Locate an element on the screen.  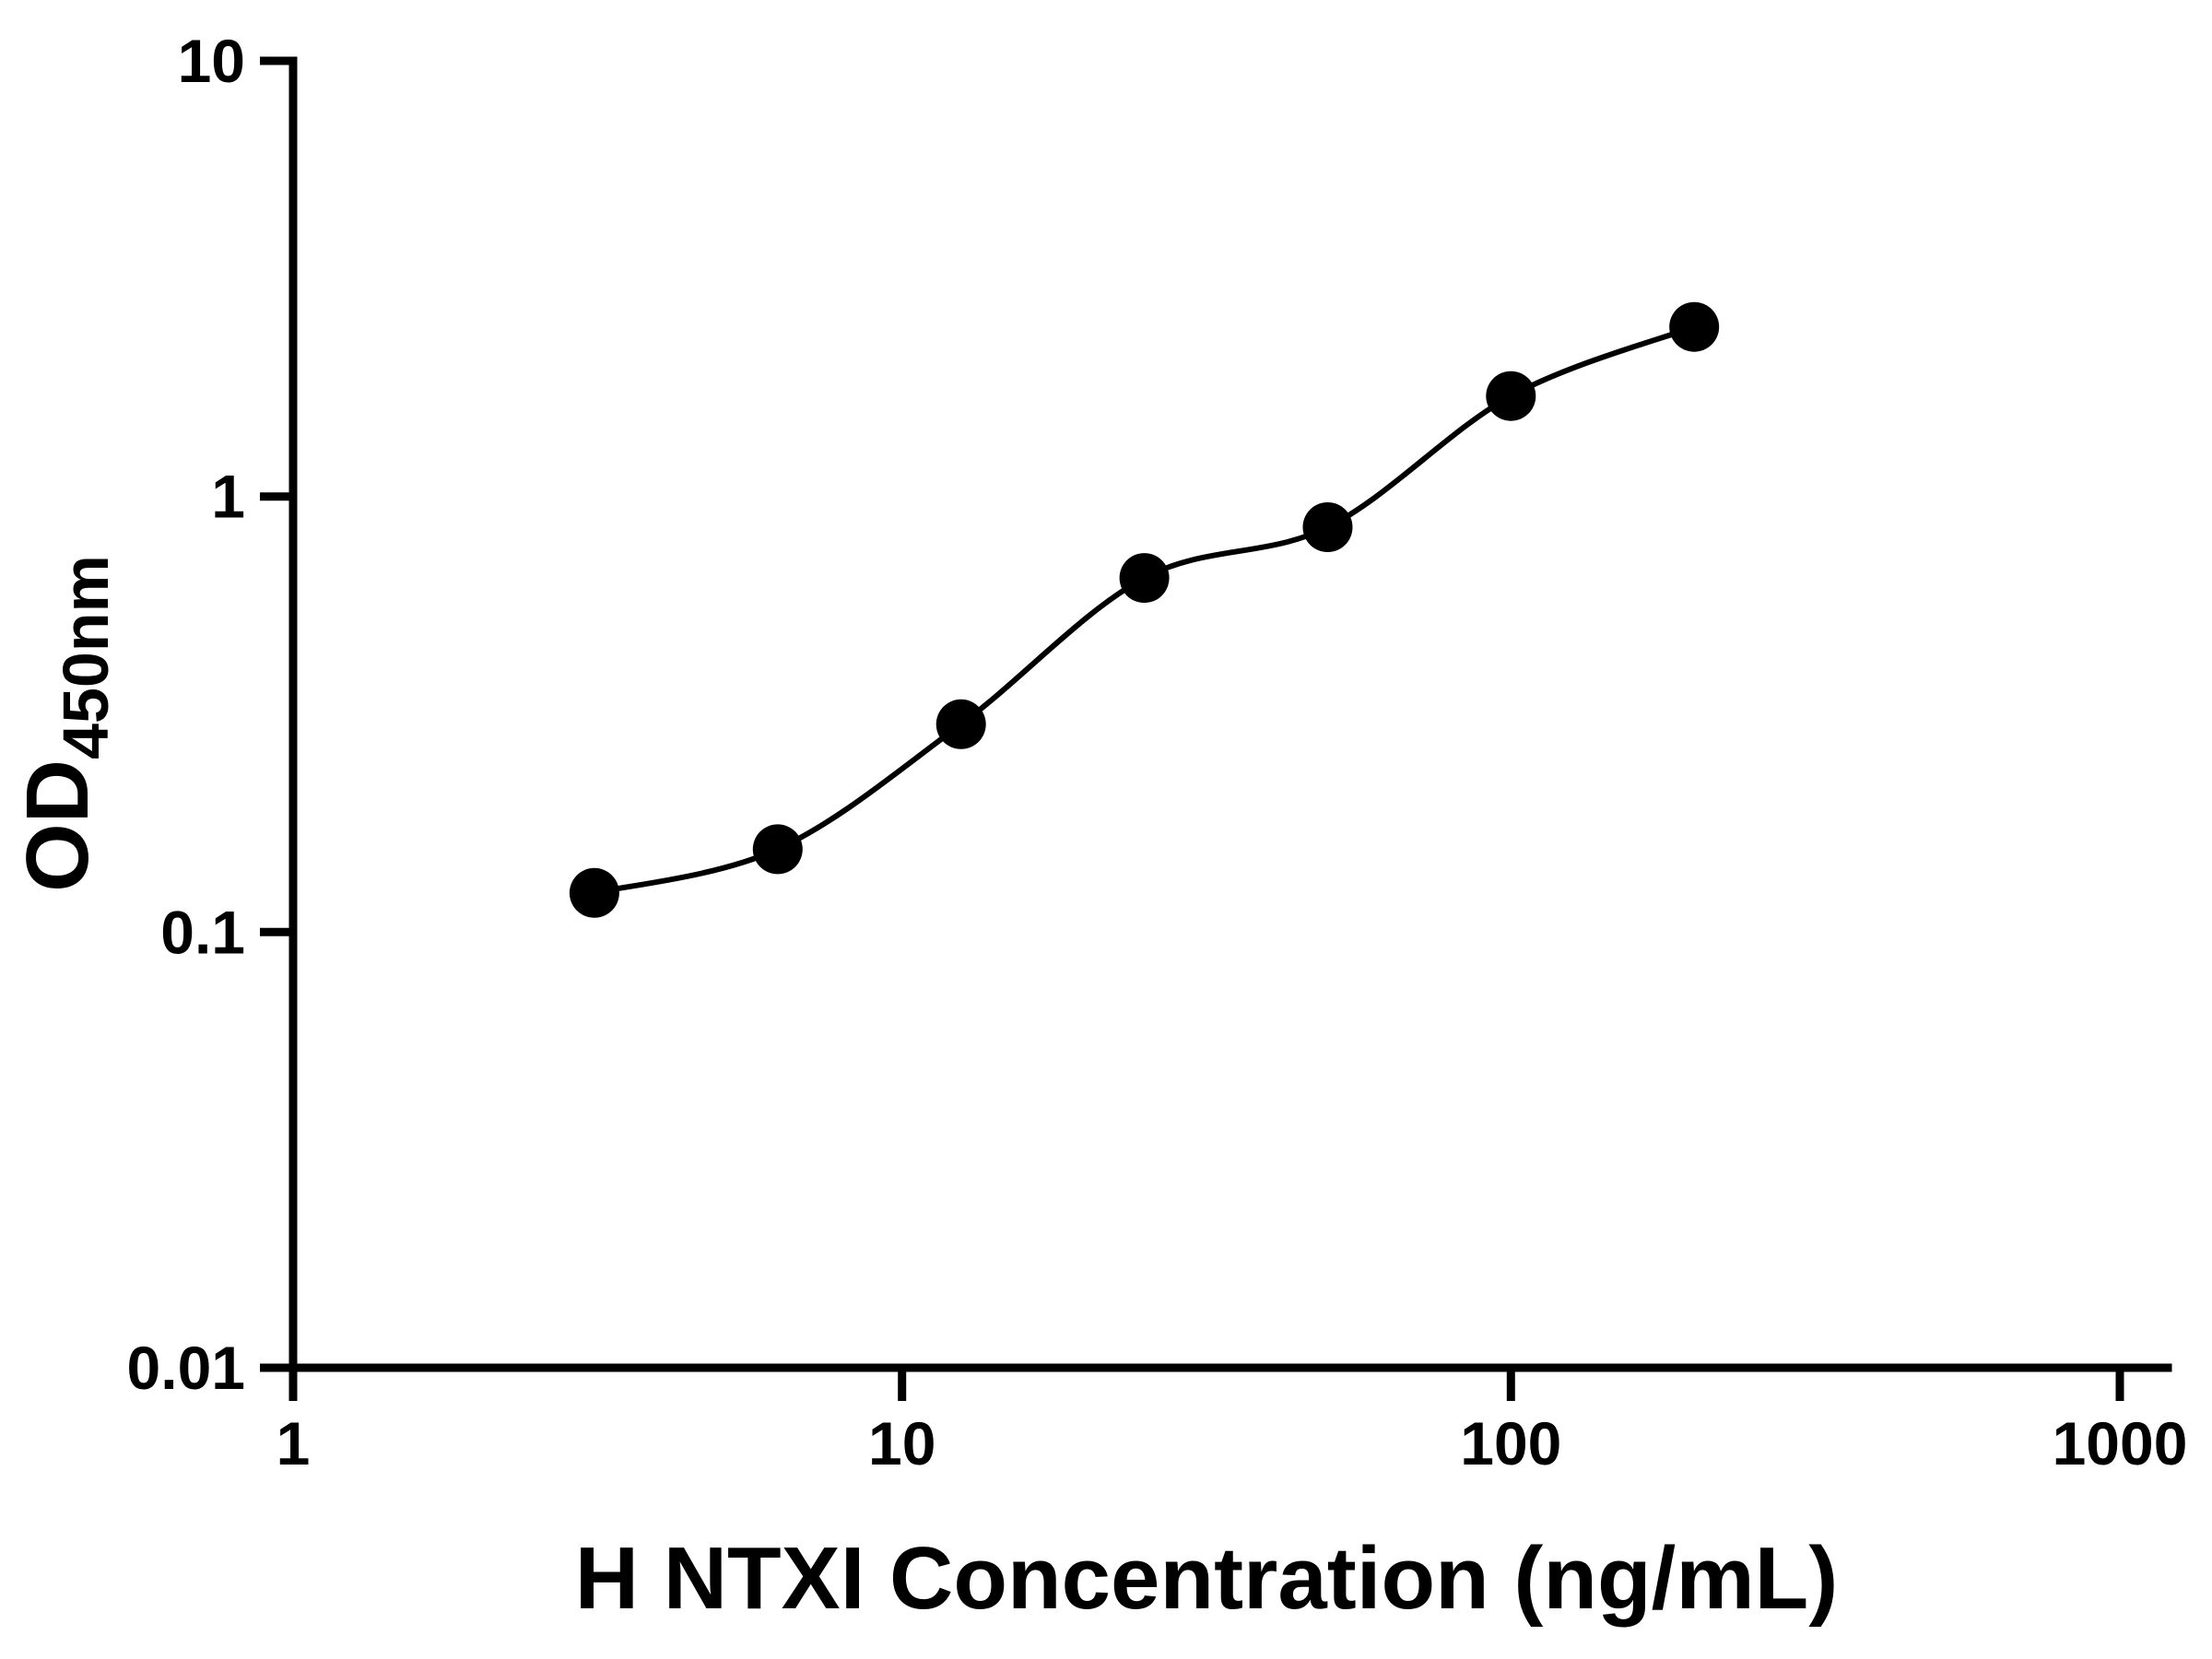
x-axis-title: H NTXI Concentration (ng/mL) is located at coordinates (1207, 1578).